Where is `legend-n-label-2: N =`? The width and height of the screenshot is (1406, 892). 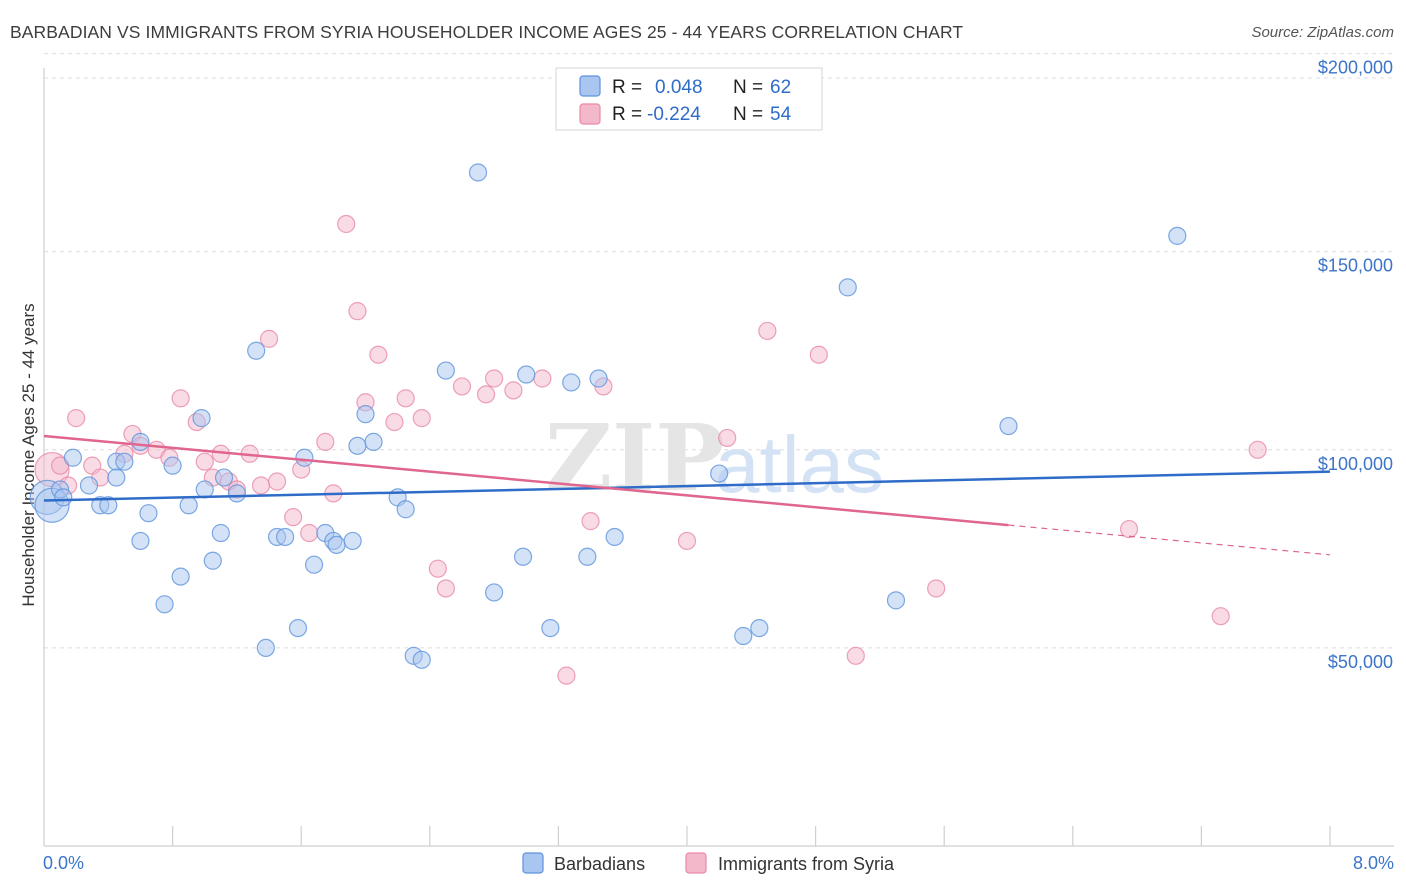 legend-n-label-2: N = is located at coordinates (748, 114).